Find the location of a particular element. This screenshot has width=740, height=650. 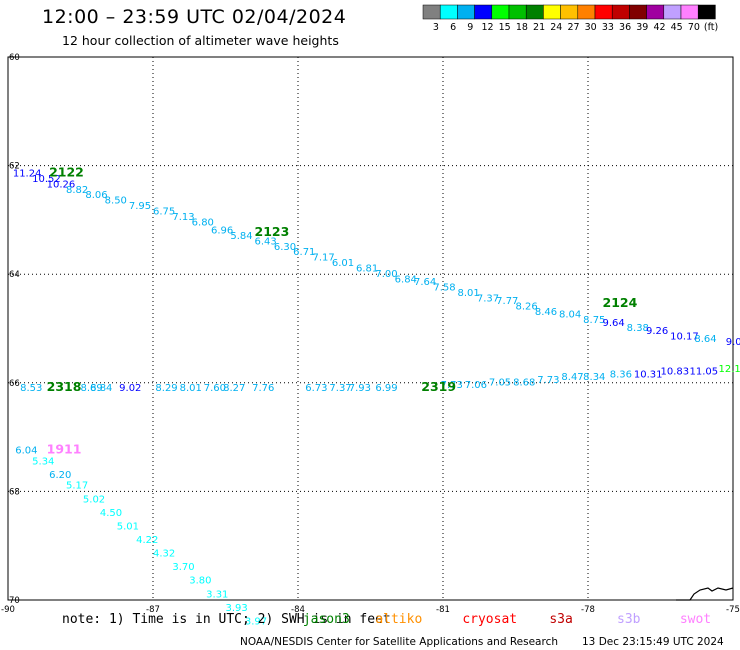

wave-height-value: 8.84 is located at coordinates (101, 388).